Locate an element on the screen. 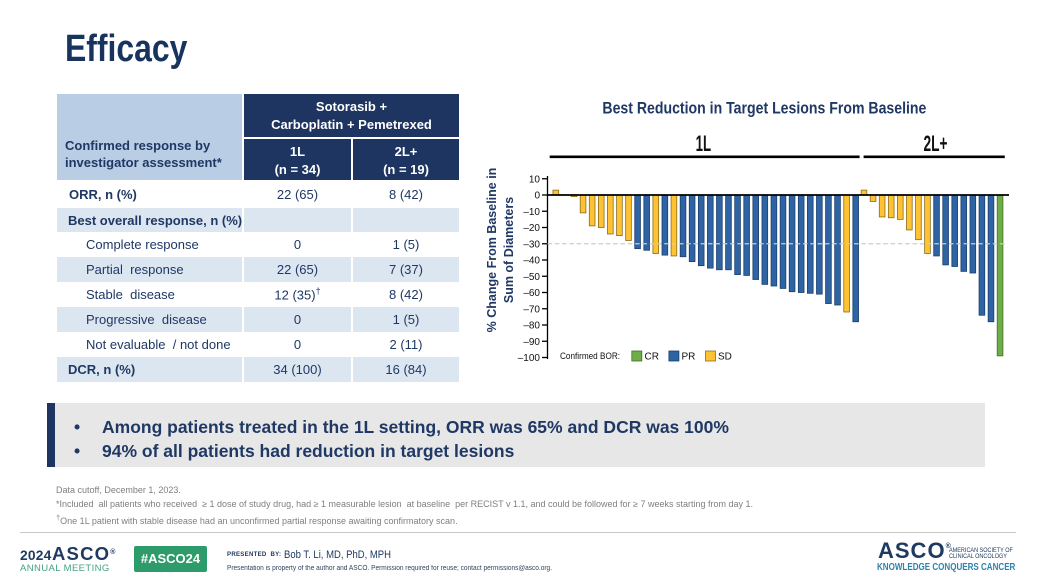 The height and width of the screenshot is (584, 1038). svg-text: Sum of Diameters is located at coordinates (509, 250).